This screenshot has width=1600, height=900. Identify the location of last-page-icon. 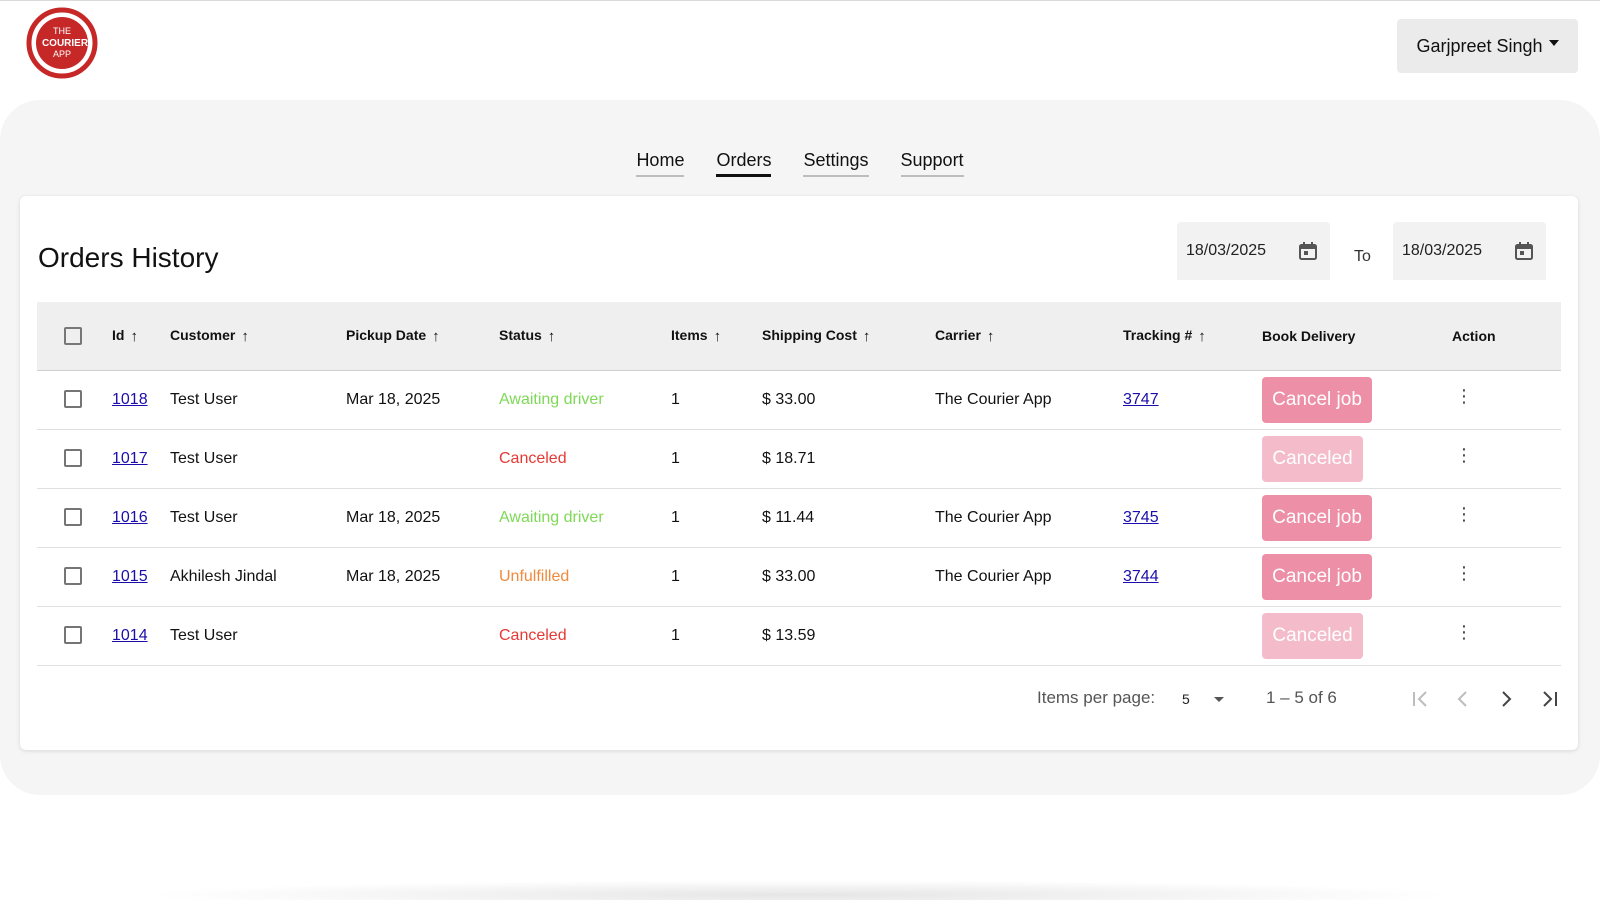
(1550, 699).